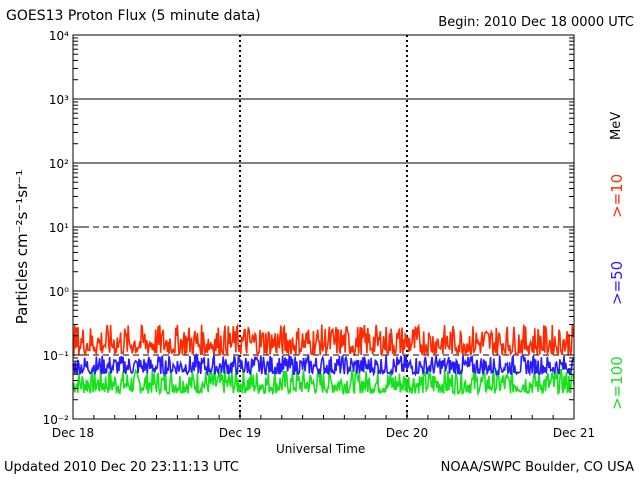  What do you see at coordinates (56, 420) in the screenshot?
I see `y-tick-label: 10⁻²` at bounding box center [56, 420].